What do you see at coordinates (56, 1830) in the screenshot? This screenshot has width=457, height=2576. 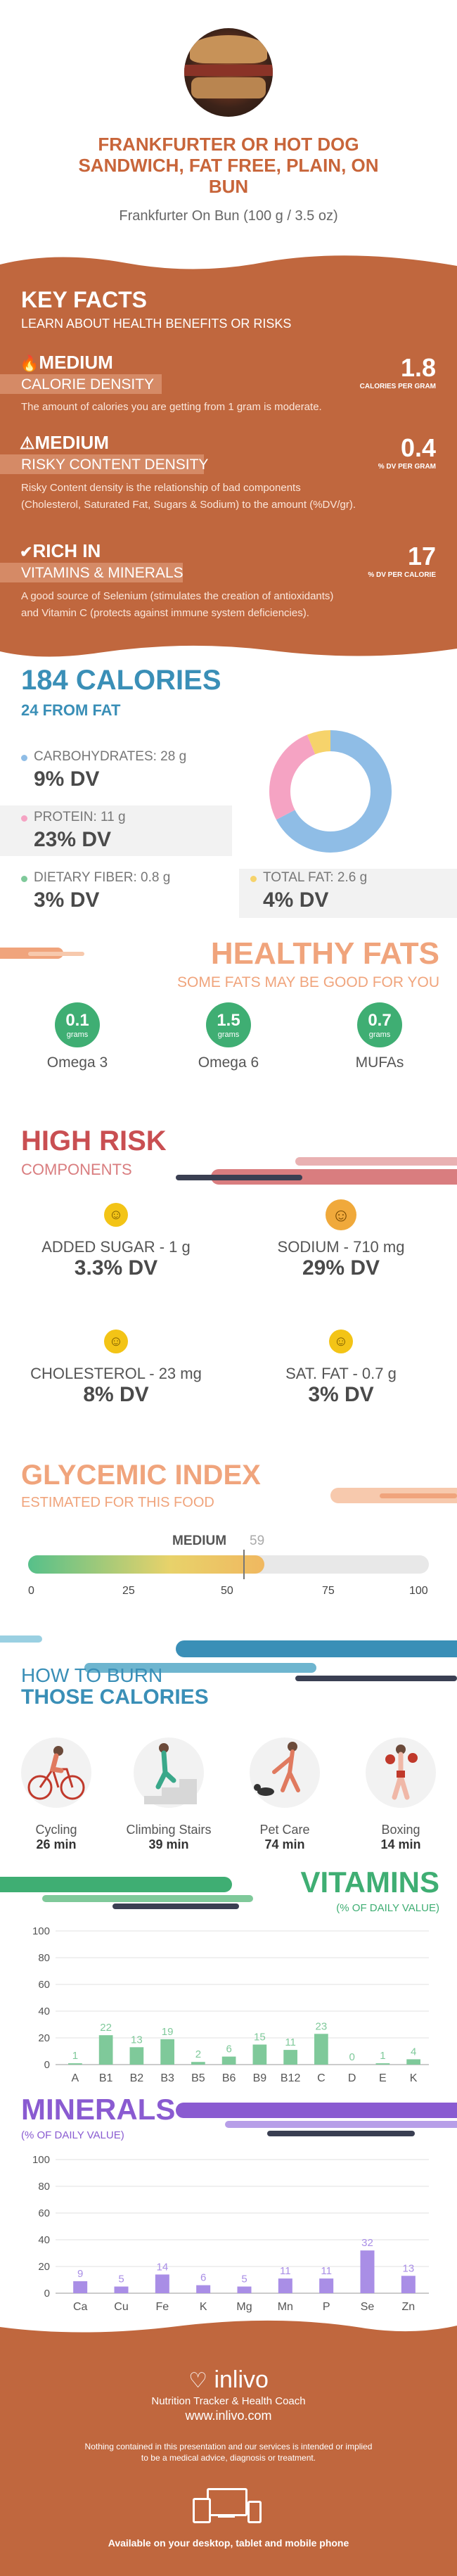 I see `cycling-label: Cycling` at bounding box center [56, 1830].